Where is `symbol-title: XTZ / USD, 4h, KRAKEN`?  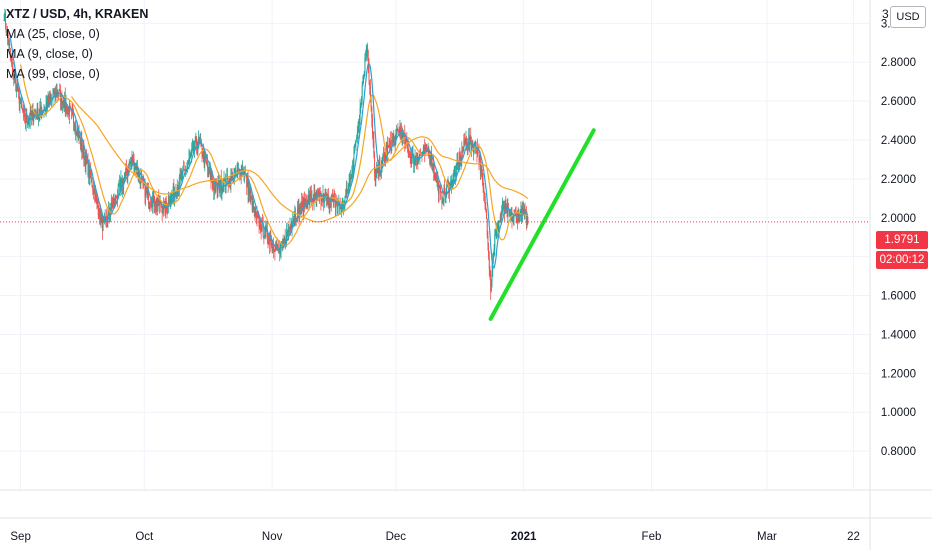
symbol-title: XTZ / USD, 4h, KRAKEN is located at coordinates (77, 14).